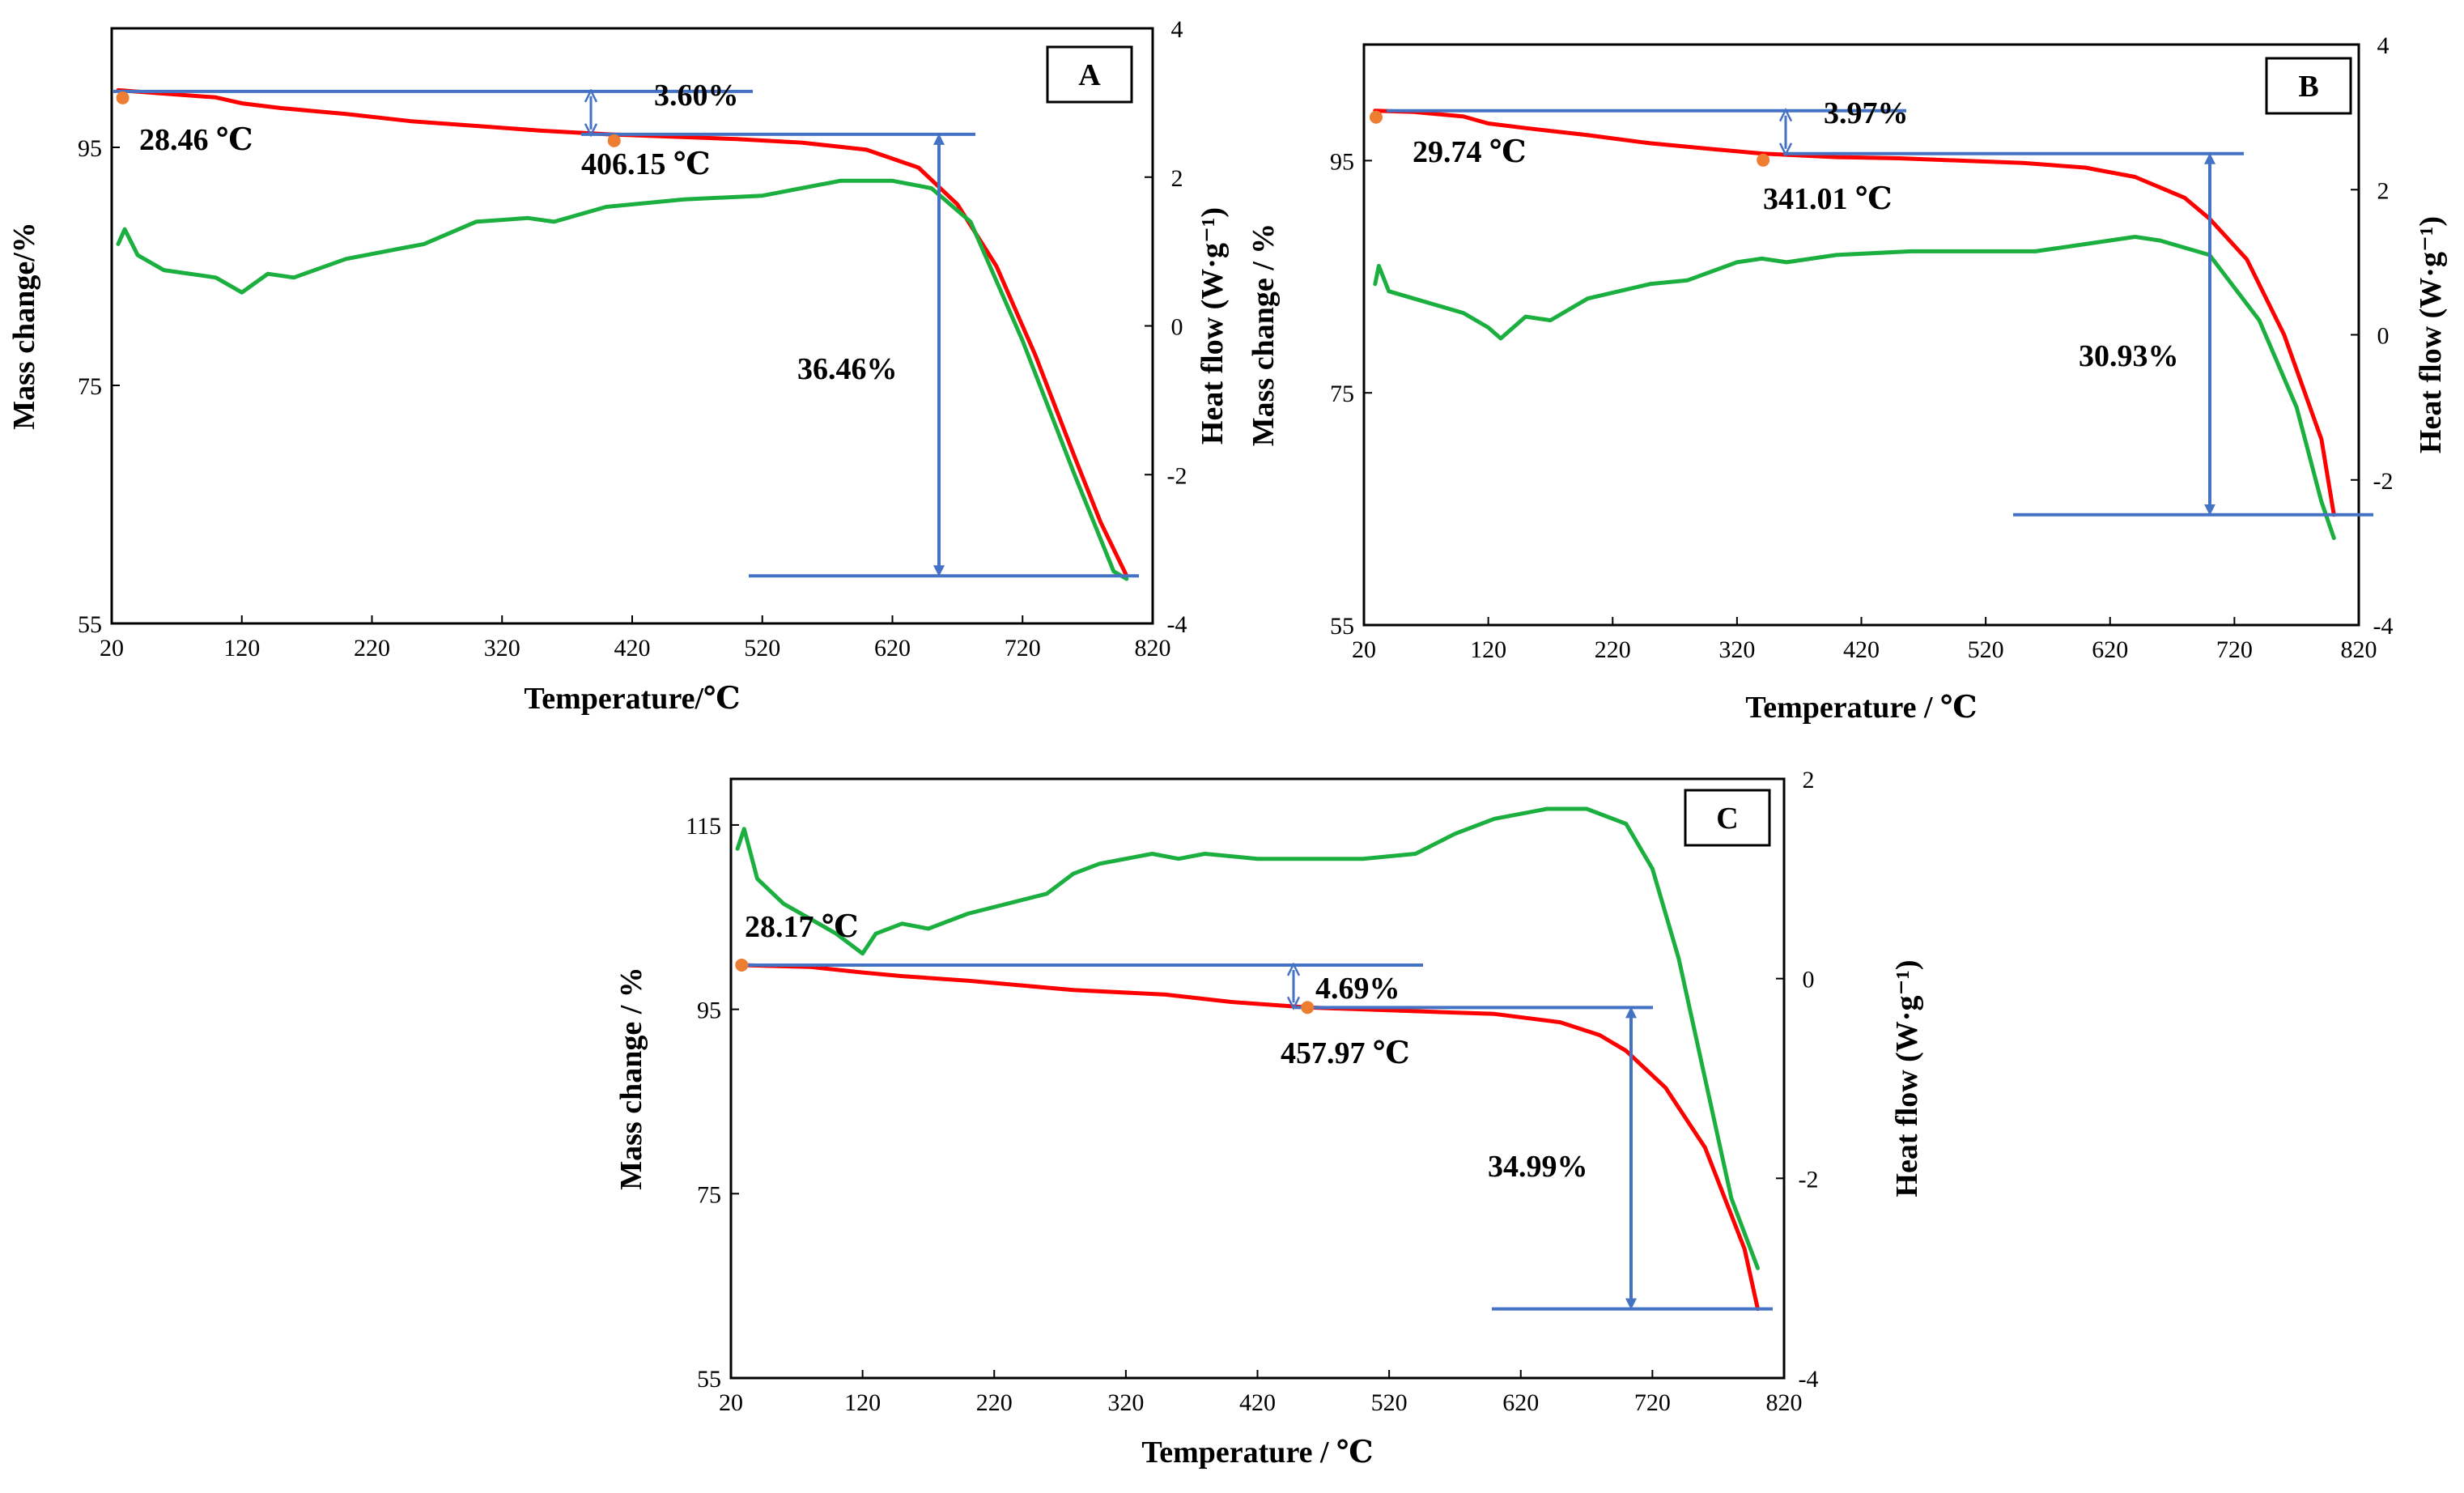 The image size is (2464, 1493). Describe the element at coordinates (1867, 113) in the screenshot. I see `mass-loss-label-initial: 3.97%` at that location.